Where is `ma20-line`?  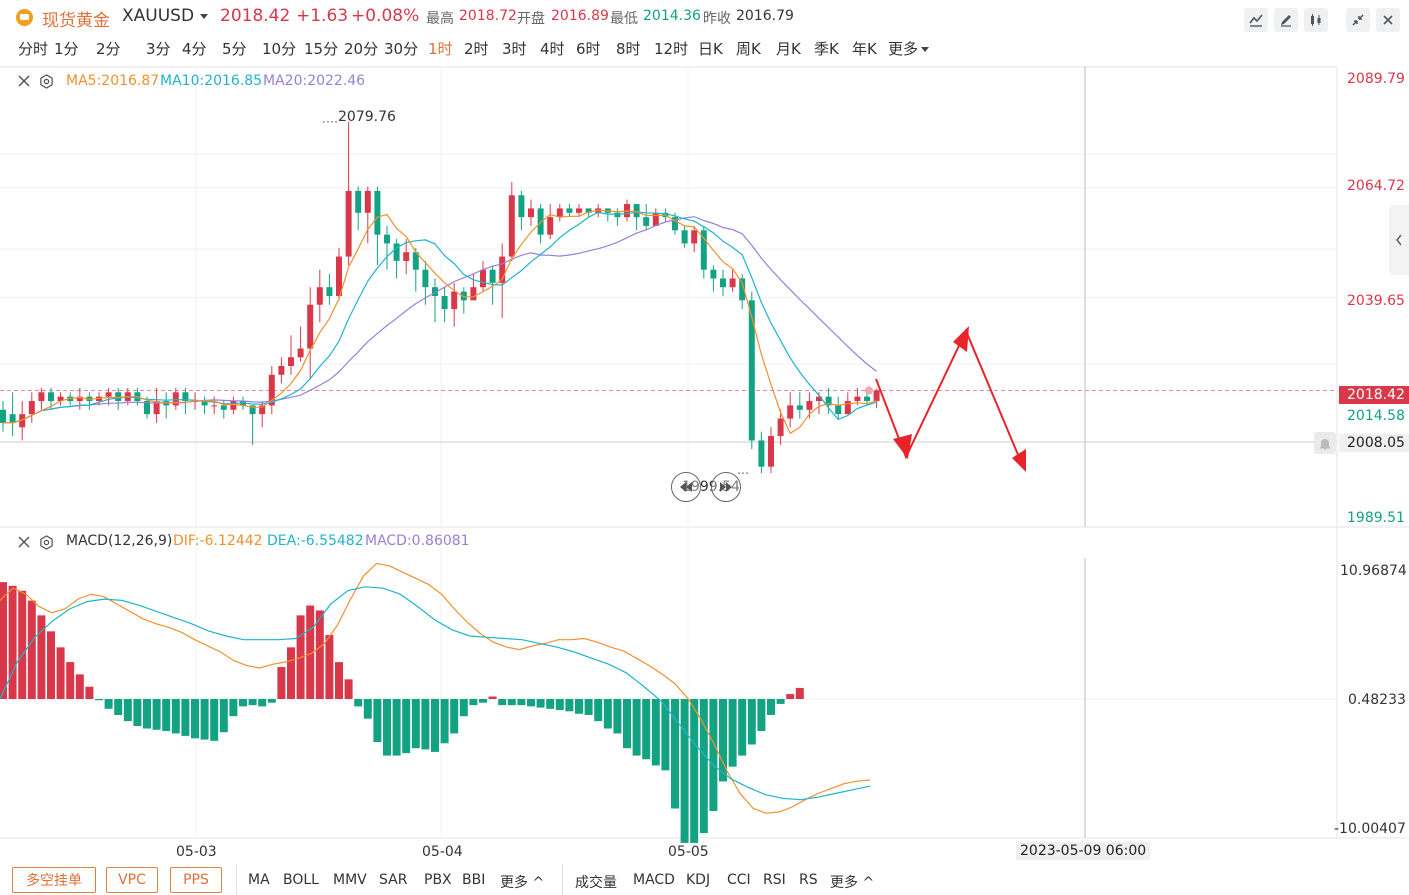
ma20-line is located at coordinates (440, 320).